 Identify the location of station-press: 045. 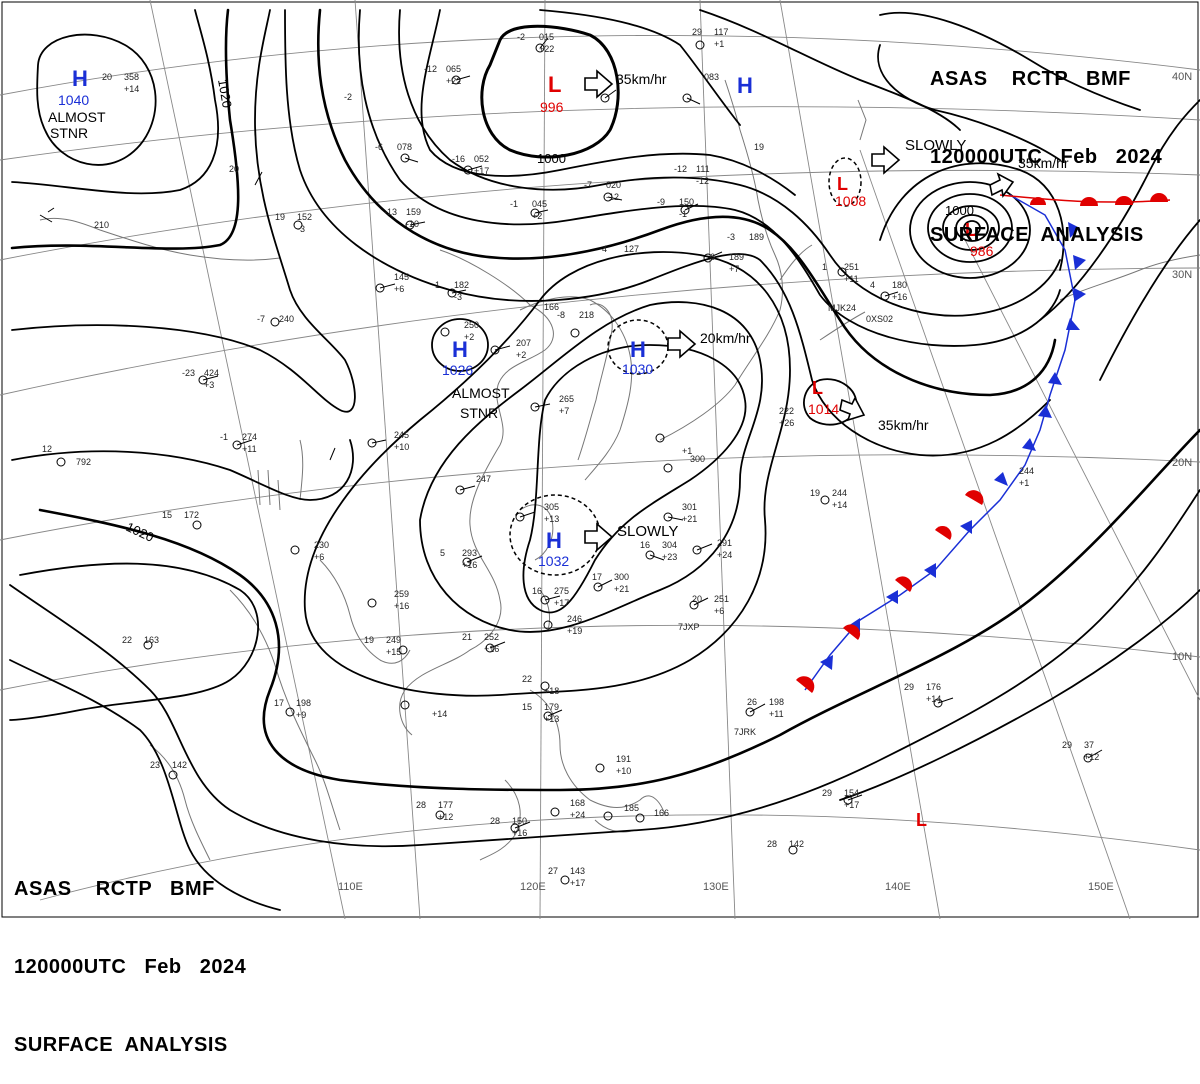
(539, 204).